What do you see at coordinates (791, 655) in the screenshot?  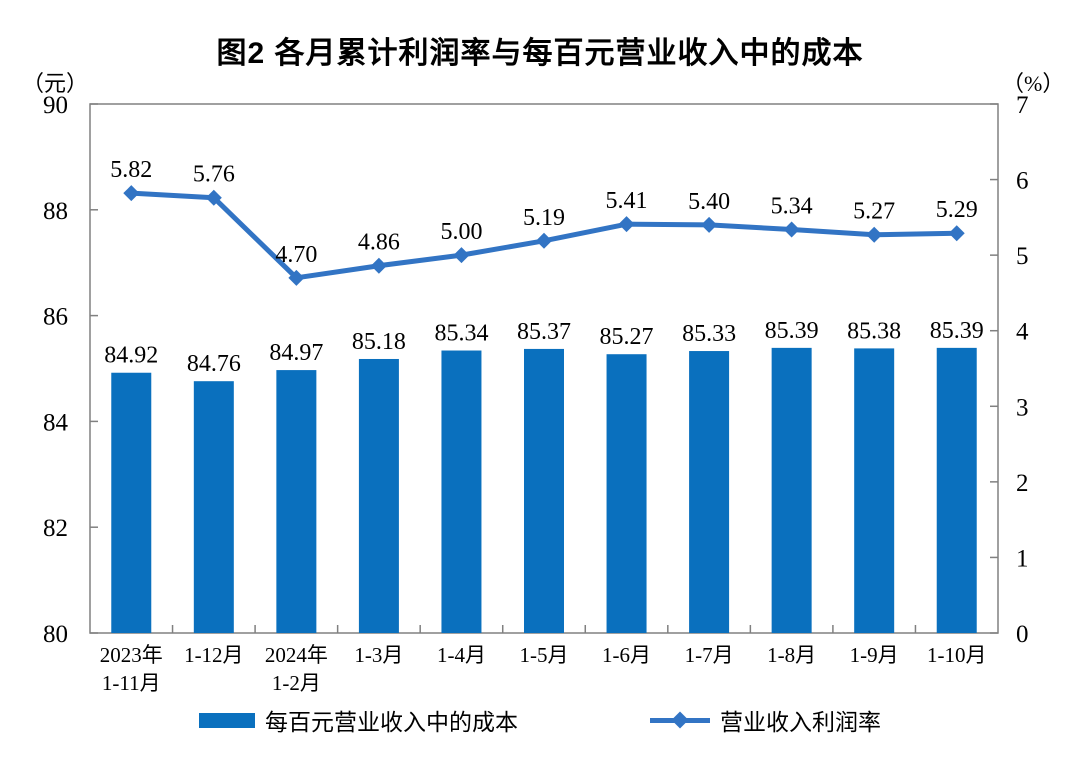 I see `x-tick-label: 1-8月` at bounding box center [791, 655].